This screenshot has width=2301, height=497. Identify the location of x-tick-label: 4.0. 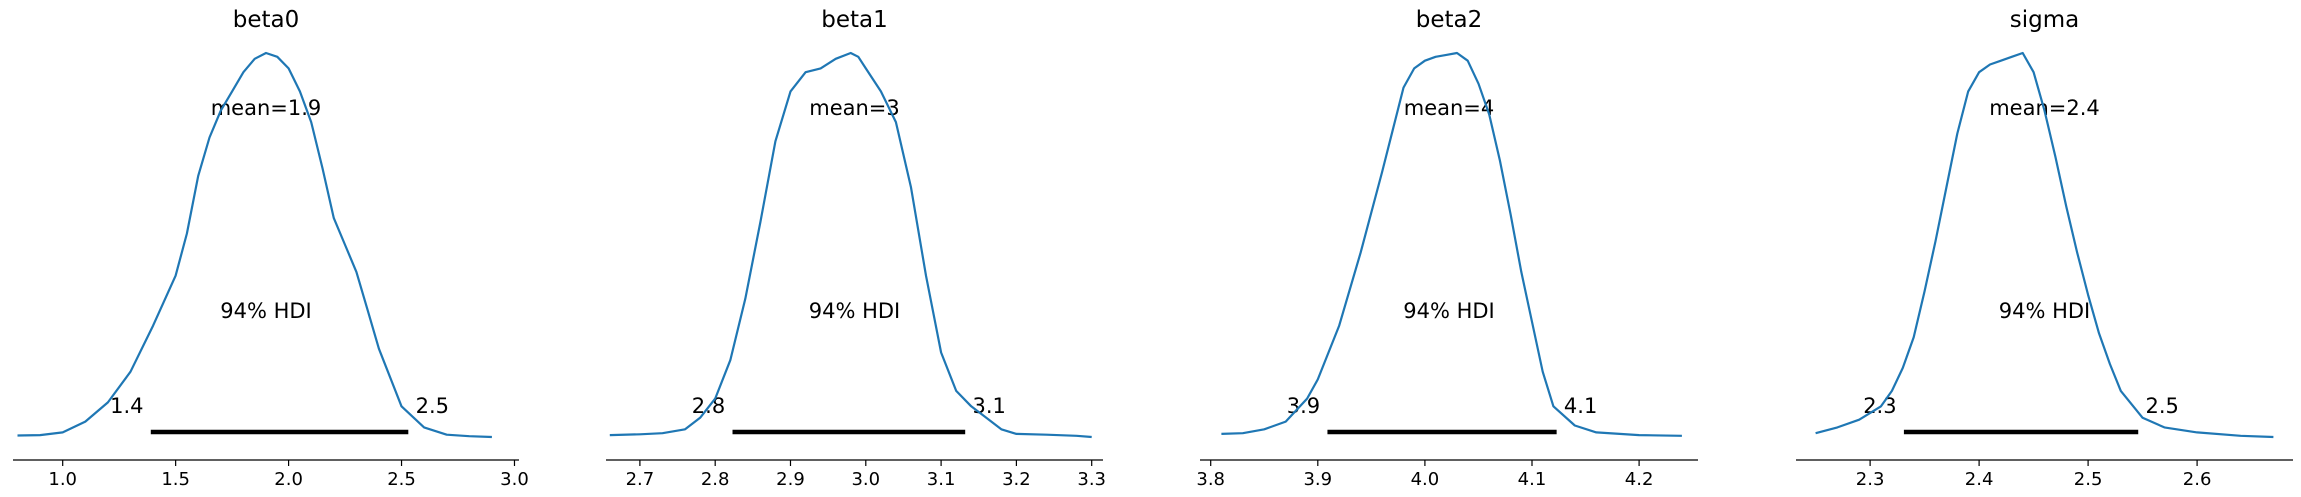
(1425, 479).